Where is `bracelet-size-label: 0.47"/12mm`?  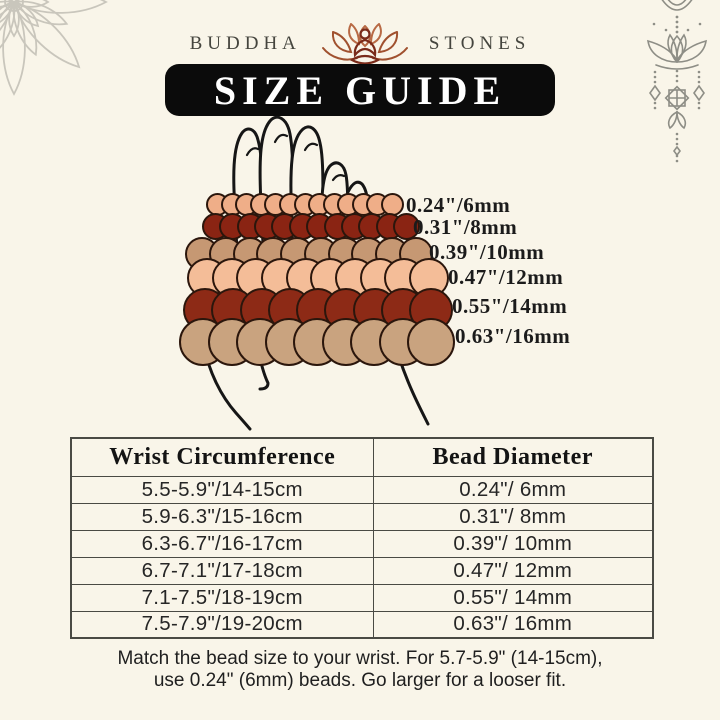
bracelet-size-label: 0.47"/12mm is located at coordinates (506, 277).